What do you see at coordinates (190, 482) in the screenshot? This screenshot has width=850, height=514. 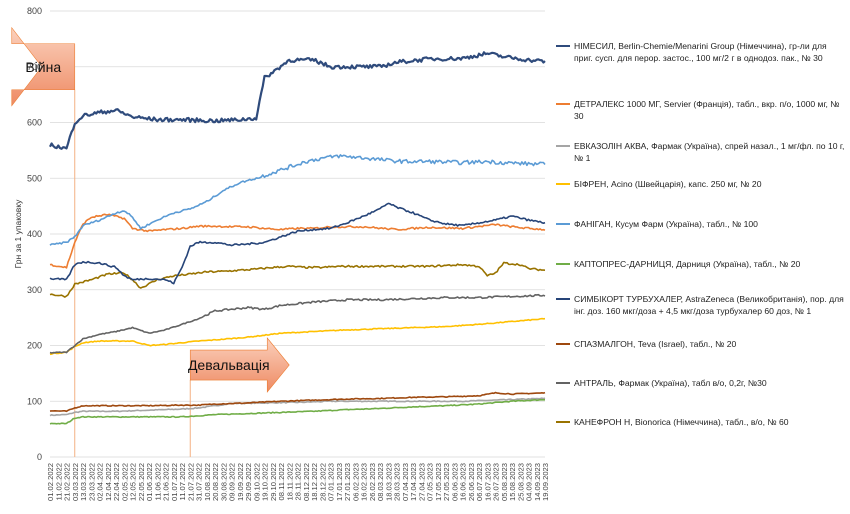 I see `x-tick-label: 21.07.2022` at bounding box center [190, 482].